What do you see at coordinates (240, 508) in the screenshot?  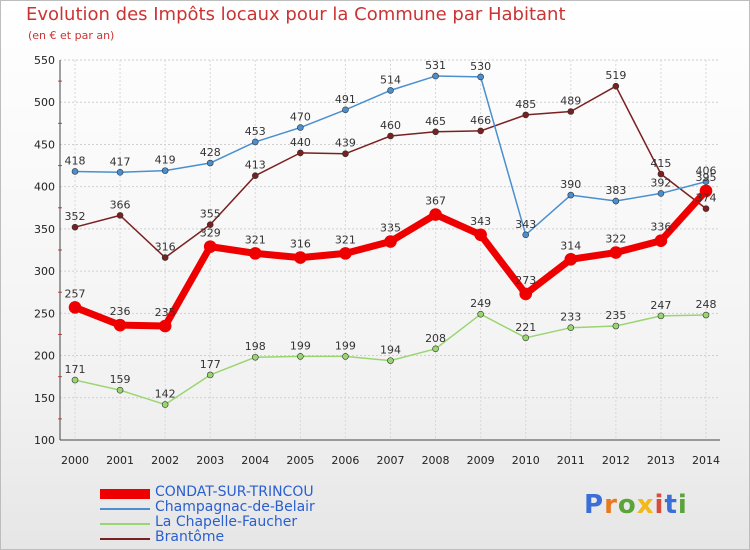 I see `legend-item-champagnac: Champagnac-de-Belair` at bounding box center [240, 508].